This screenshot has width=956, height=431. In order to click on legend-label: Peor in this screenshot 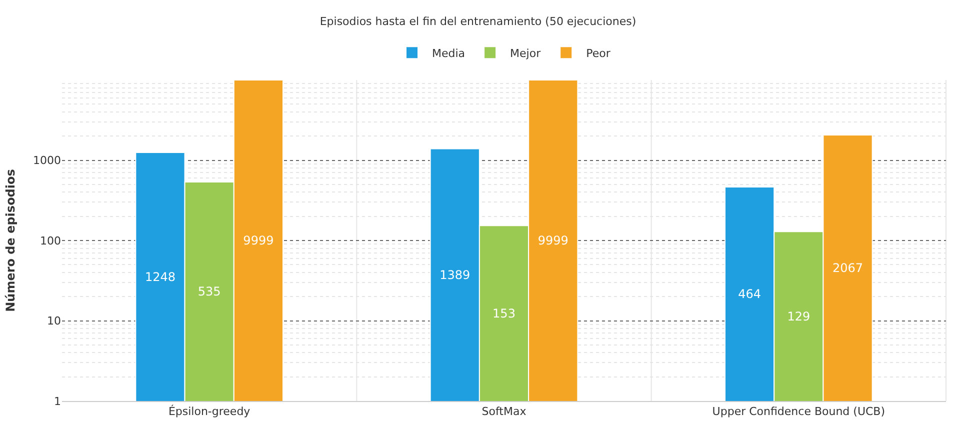, I will do `click(598, 53)`.